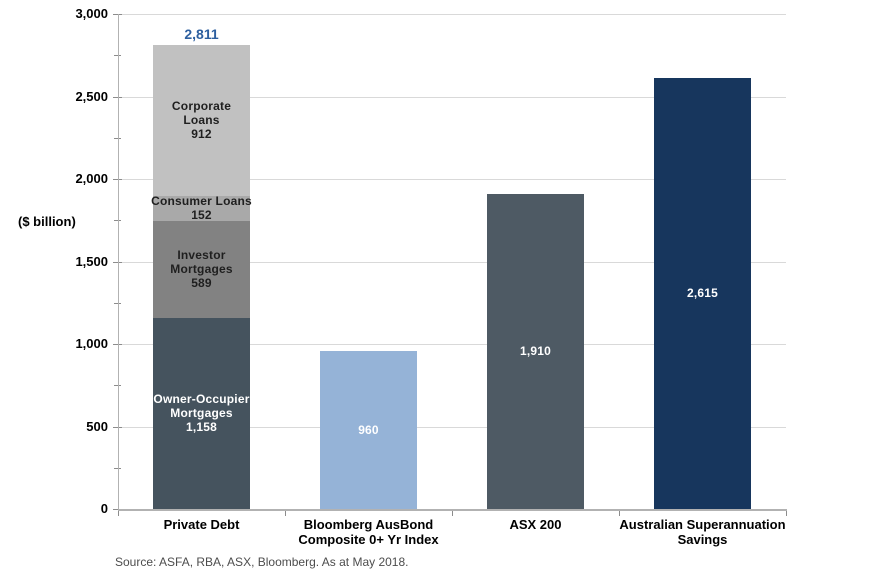  Describe the element at coordinates (91, 178) in the screenshot. I see `y-axis-tick-label: 2,000` at that location.